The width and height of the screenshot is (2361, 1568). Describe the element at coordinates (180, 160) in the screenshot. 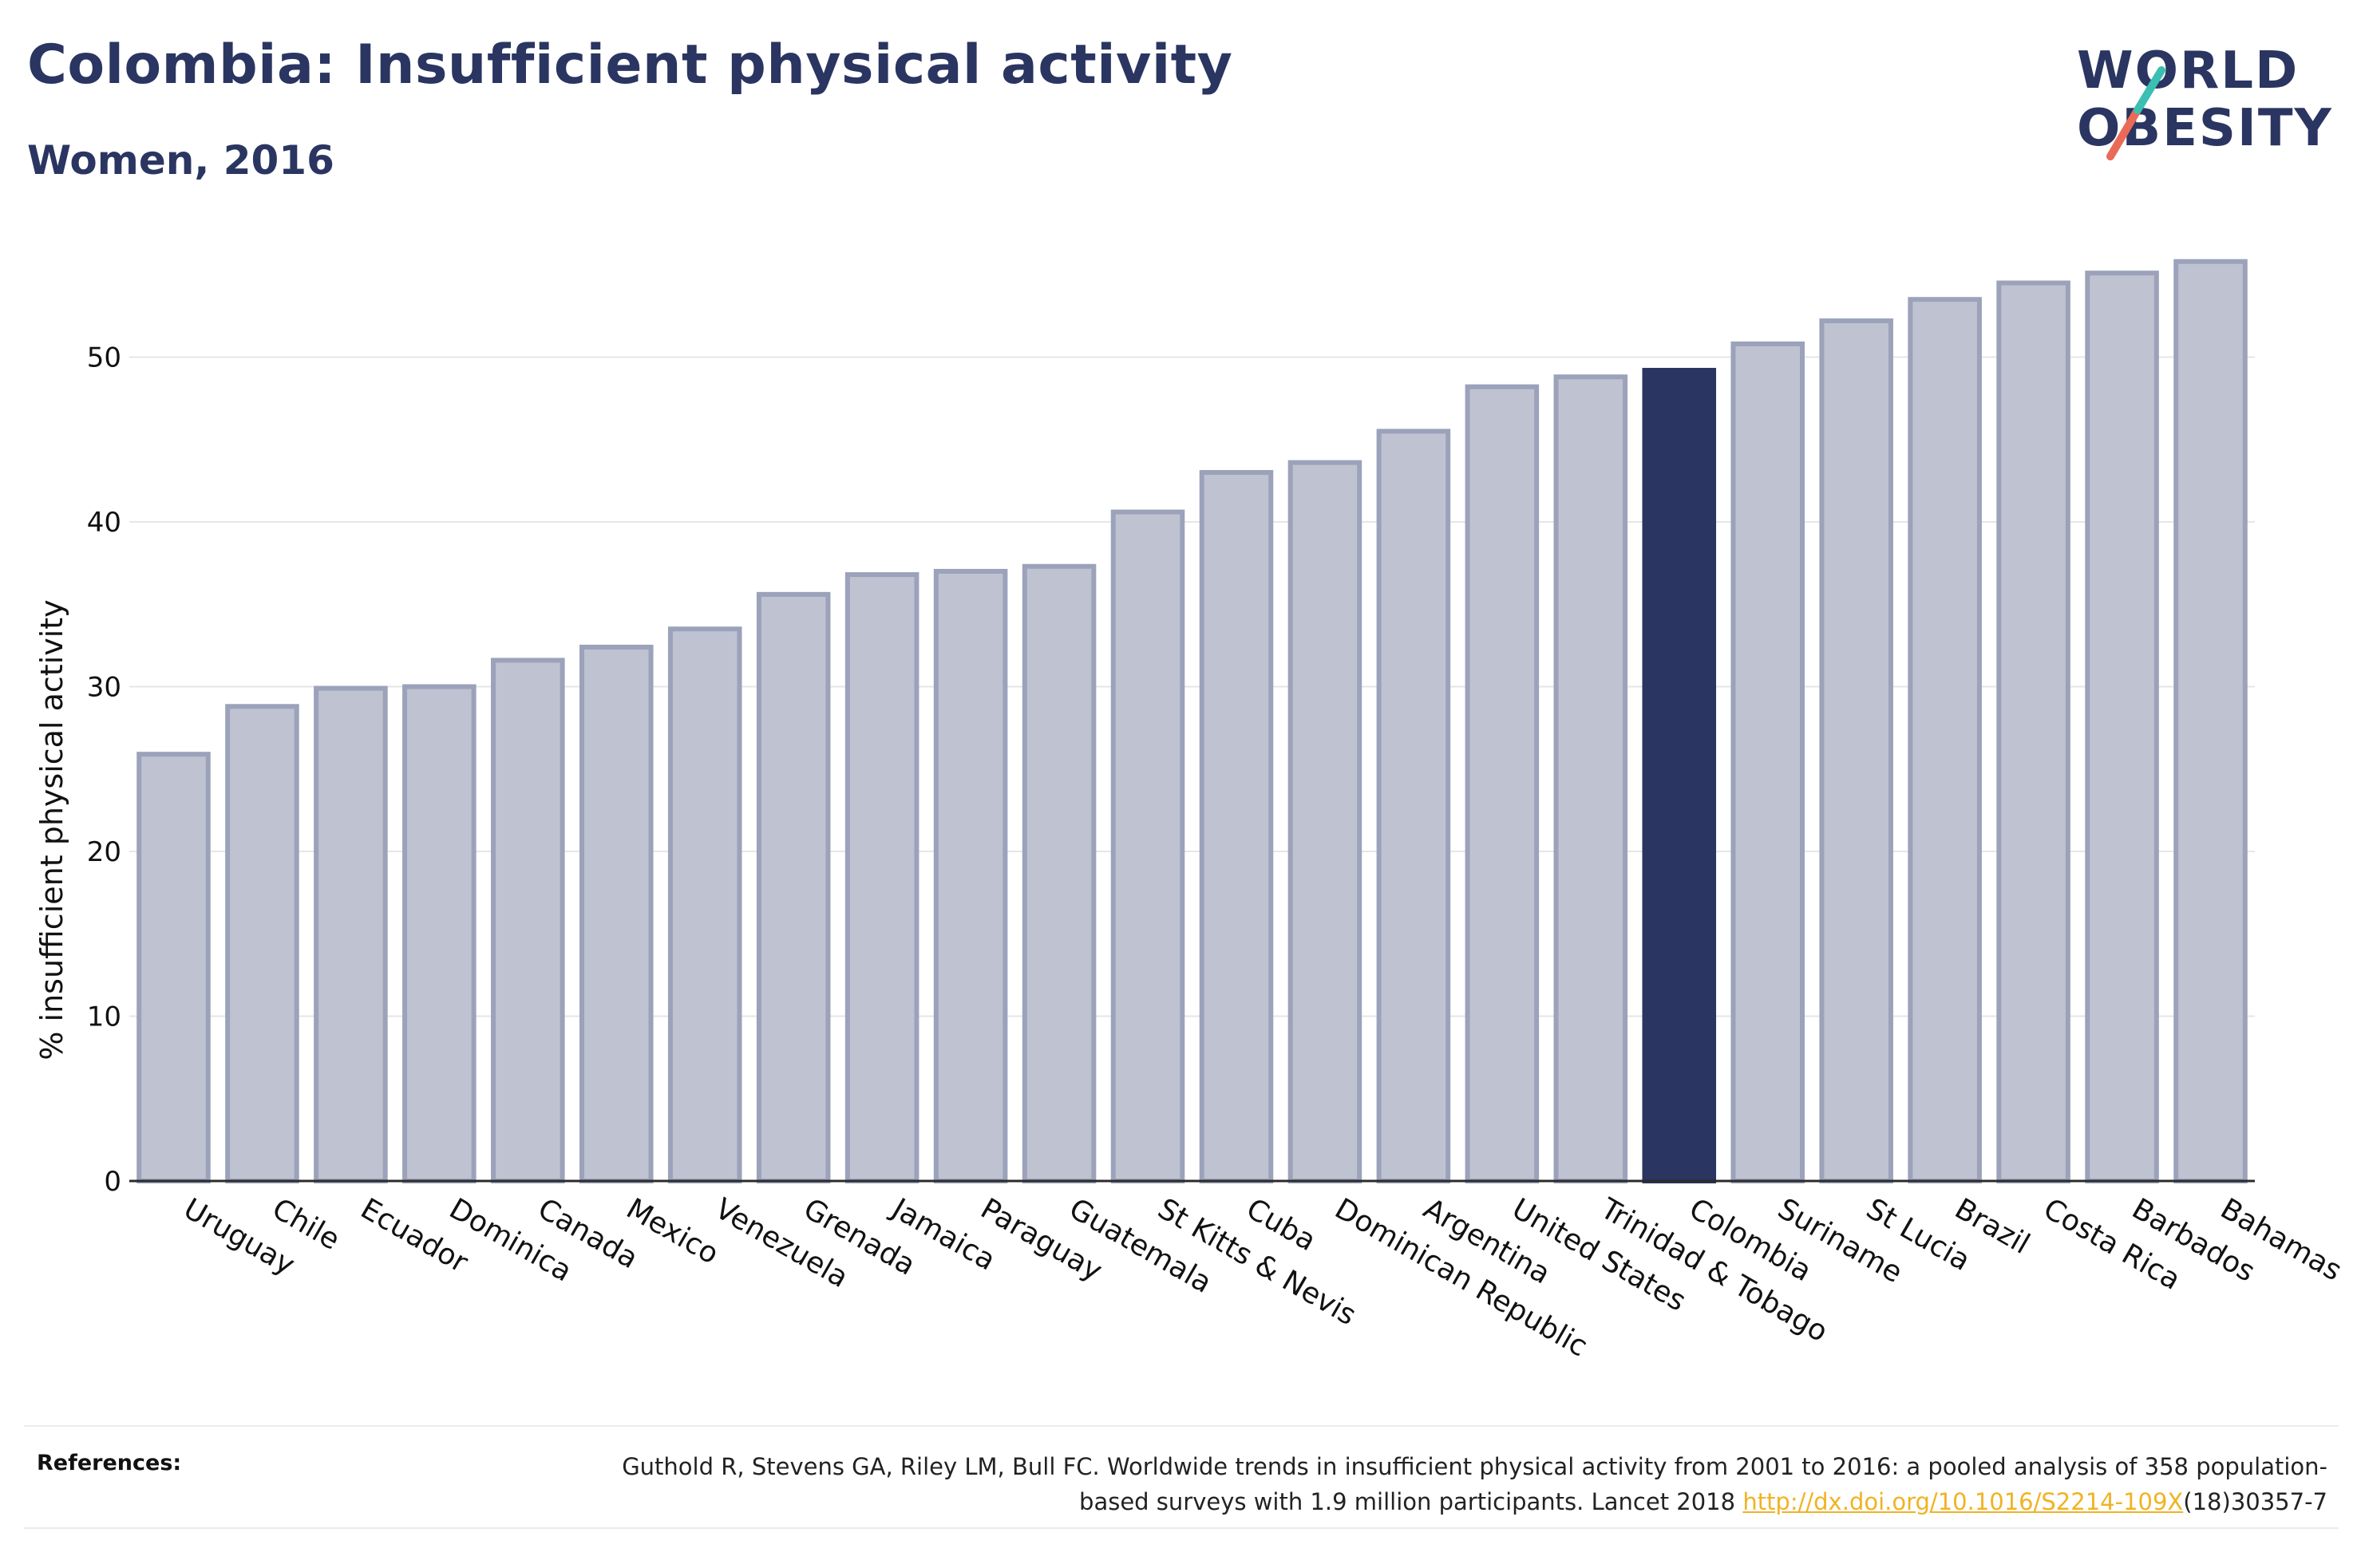

I see `page-subtitle: Women, 2016` at that location.